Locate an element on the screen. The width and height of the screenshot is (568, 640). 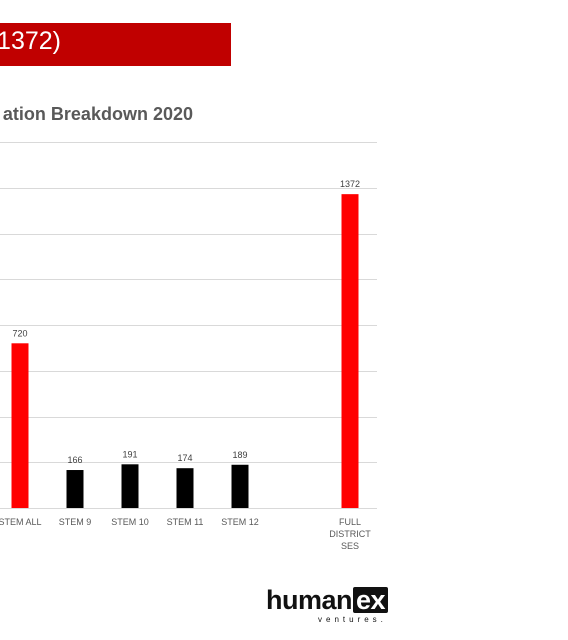
chart-title-container: ation Breakdown 2020 is located at coordinates (100, 115).